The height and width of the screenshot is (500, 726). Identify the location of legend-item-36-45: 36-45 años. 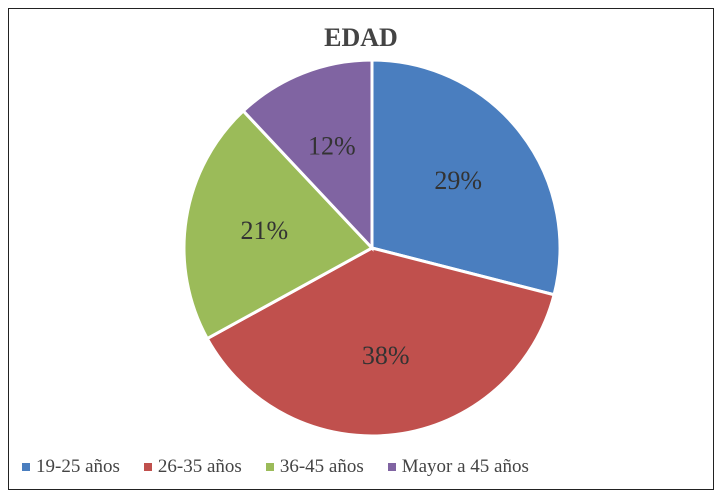
(314, 467).